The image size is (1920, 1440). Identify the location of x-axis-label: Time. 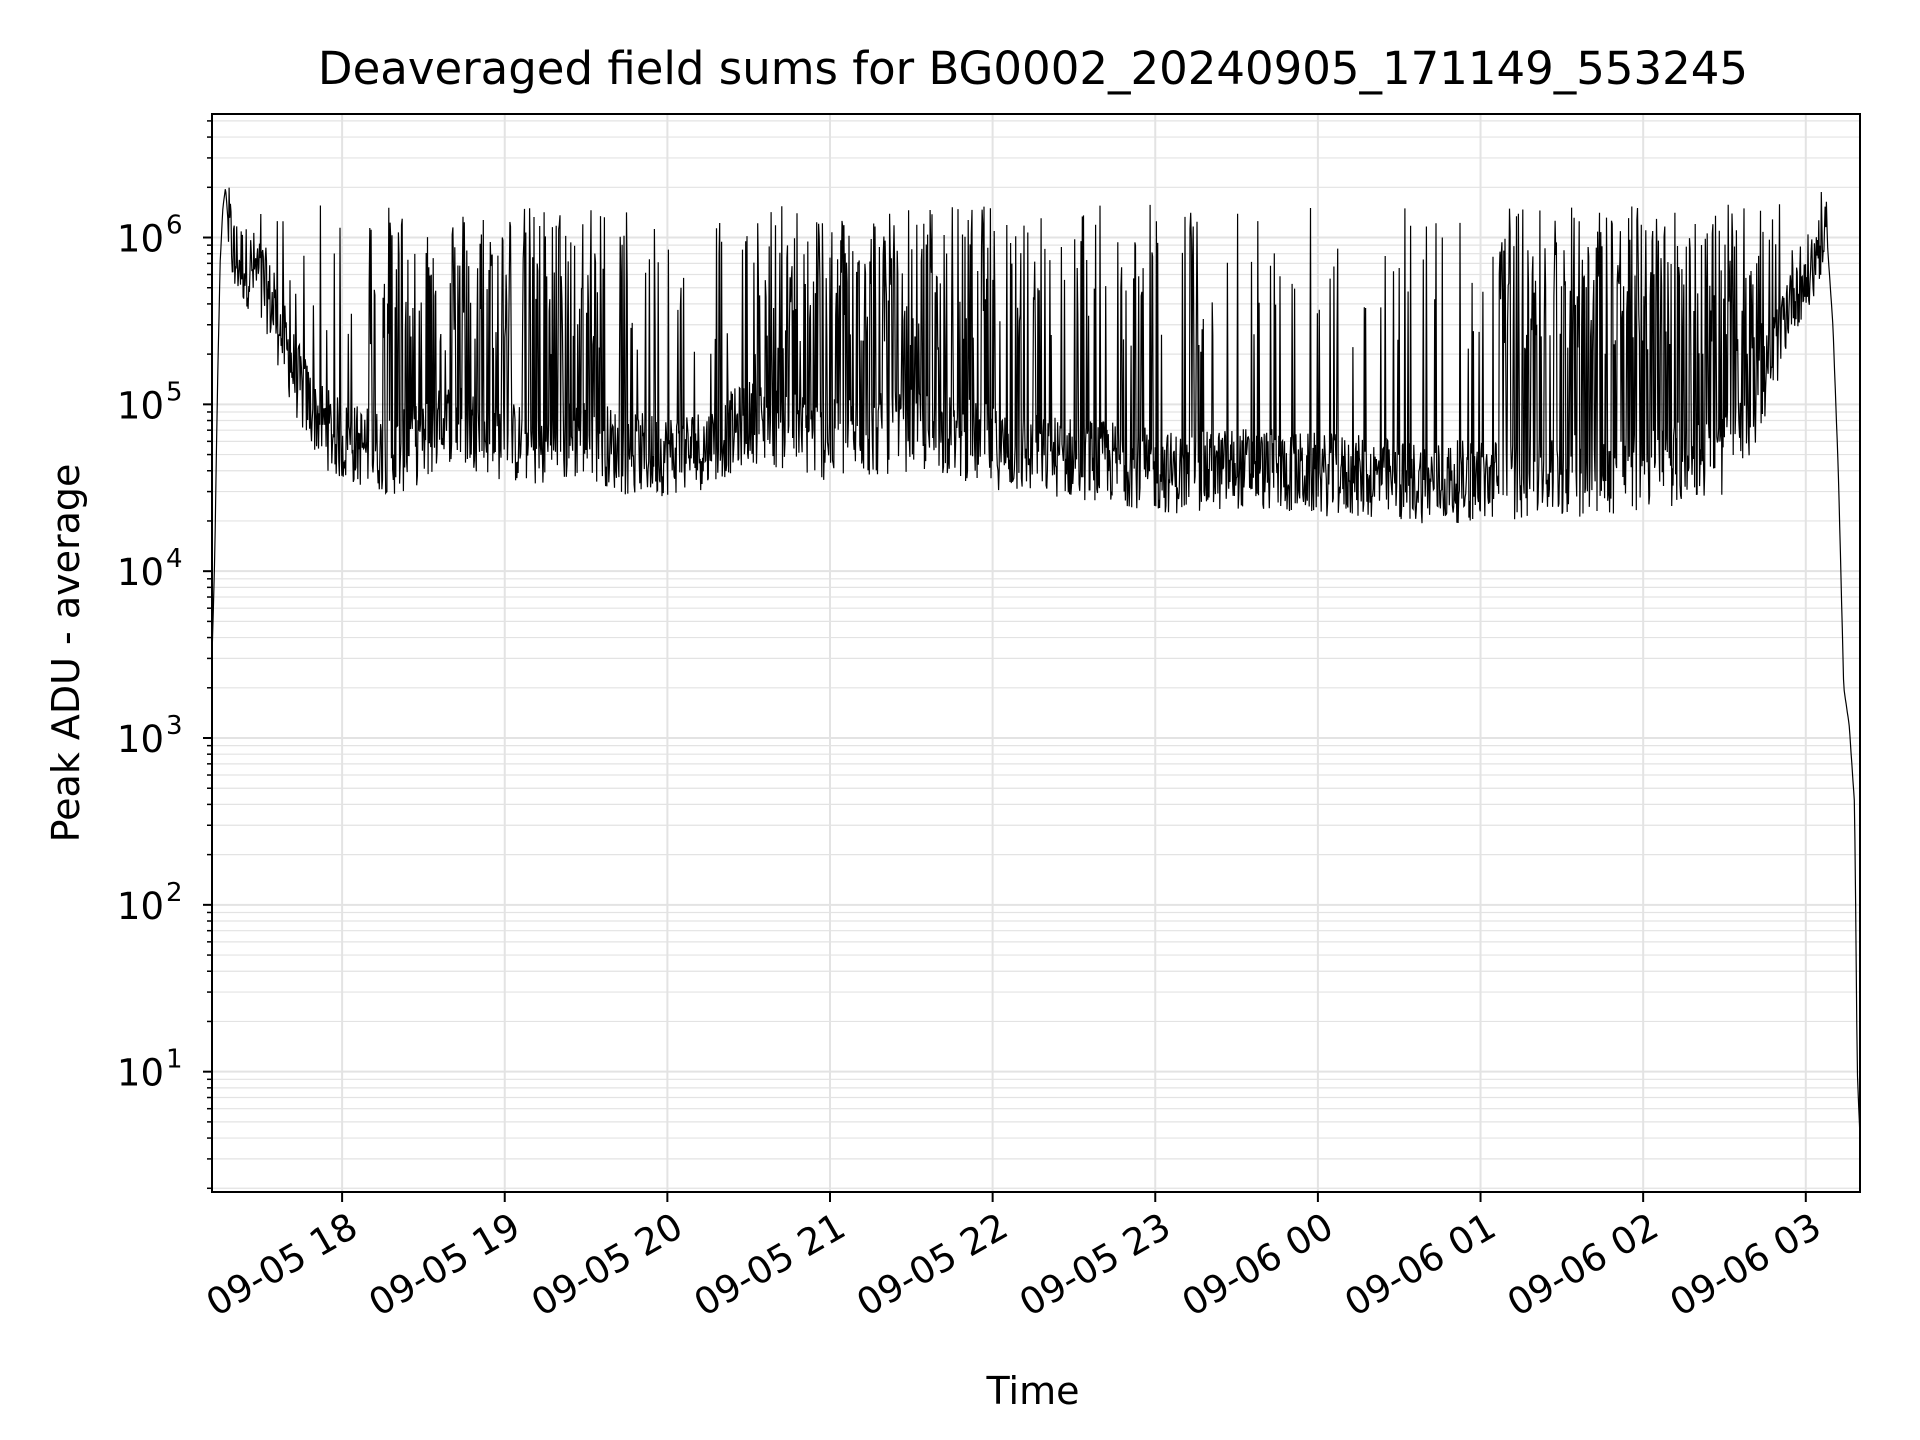
(1033, 1391).